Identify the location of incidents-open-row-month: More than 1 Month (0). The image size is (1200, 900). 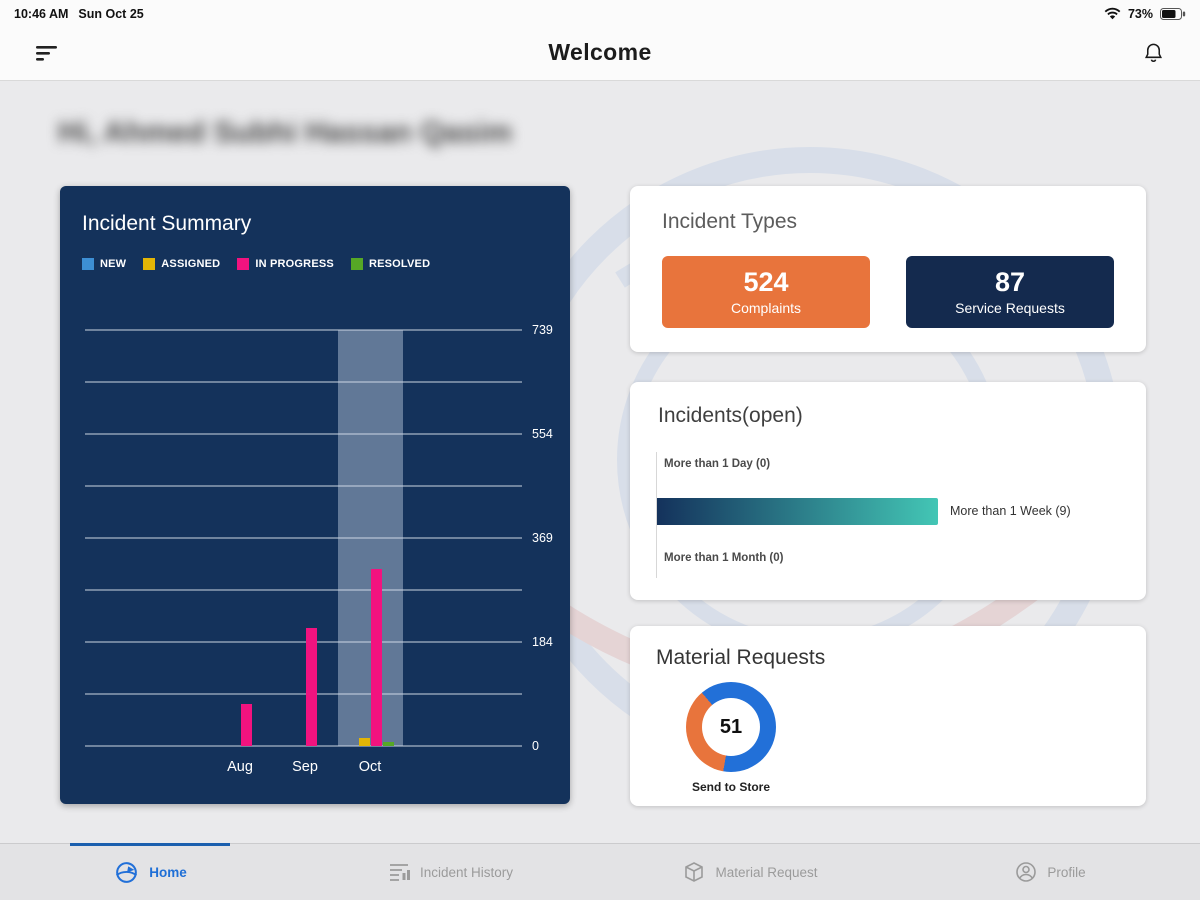
(724, 558).